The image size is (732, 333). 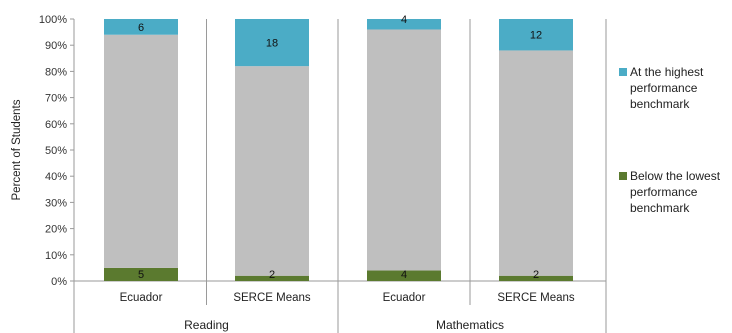 What do you see at coordinates (56, 72) in the screenshot?
I see `y-tick-label: 80%` at bounding box center [56, 72].